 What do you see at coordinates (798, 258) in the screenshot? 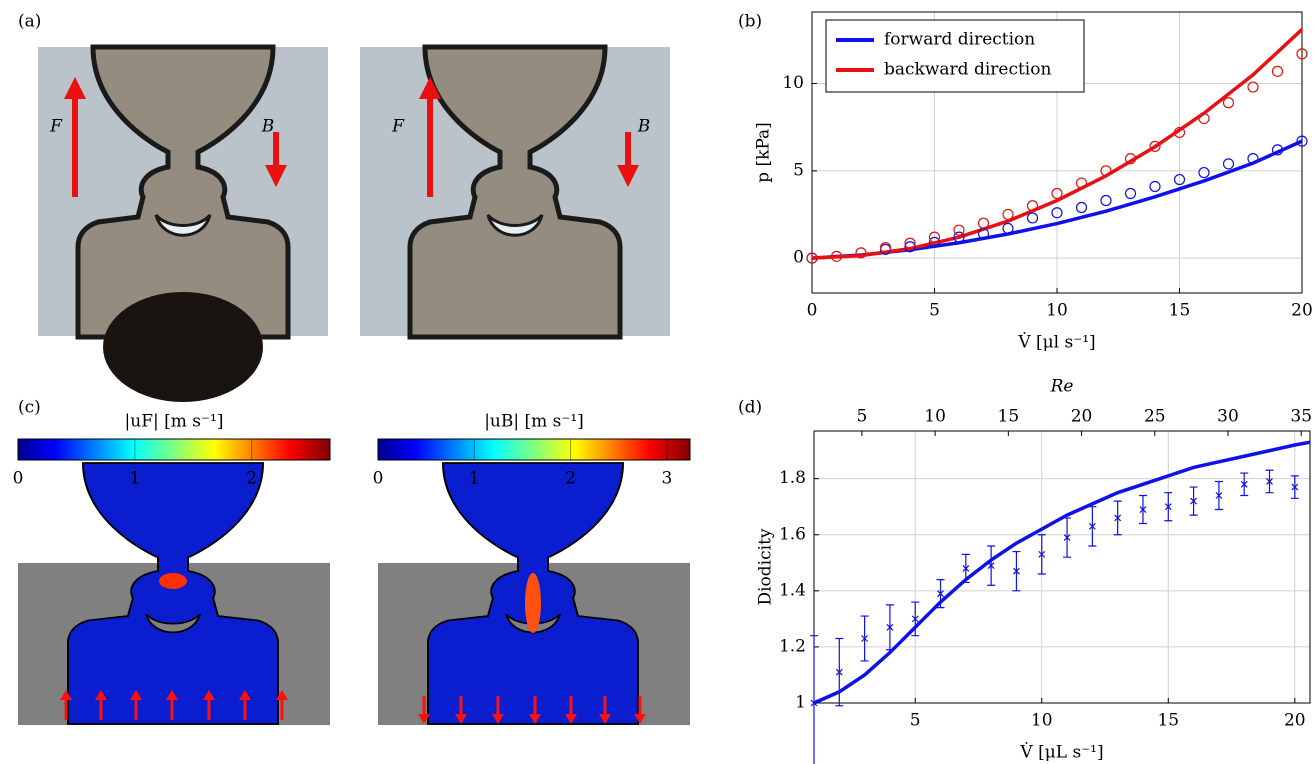
I see `y-tick-label: 0` at bounding box center [798, 258].